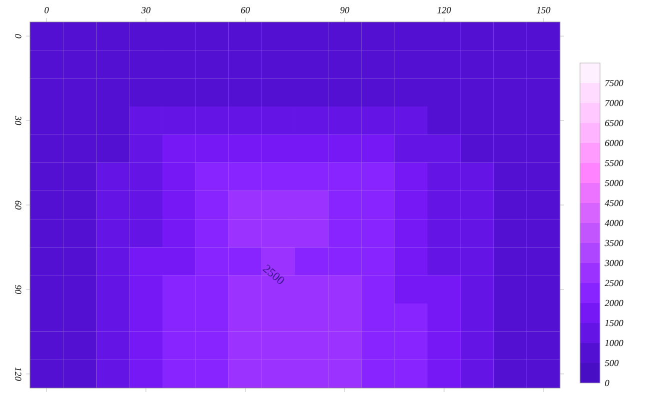 The image size is (649, 419). Describe the element at coordinates (614, 103) in the screenshot. I see `color-bar-label: 7000` at that location.